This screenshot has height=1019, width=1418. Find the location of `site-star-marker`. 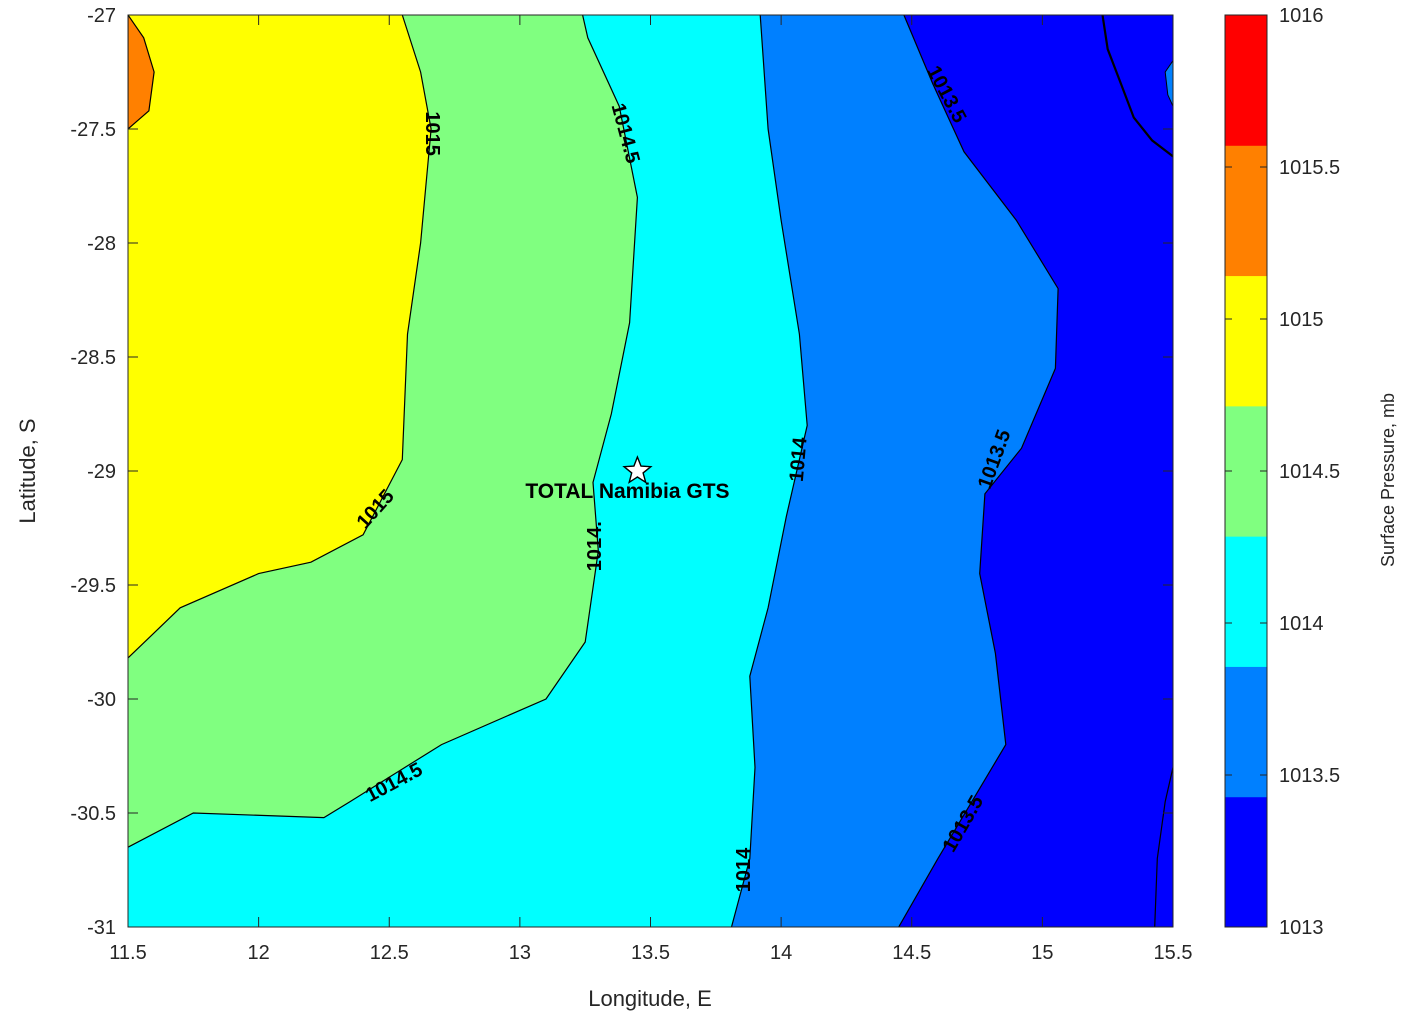

site-star-marker is located at coordinates (637, 469).